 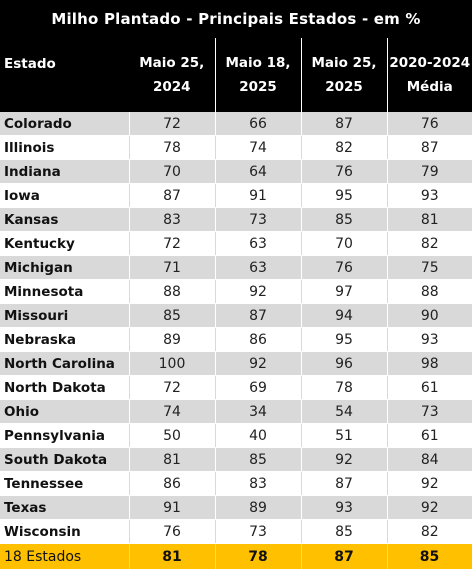 I want to click on header-line1: Maio 18,, so click(x=258, y=63).